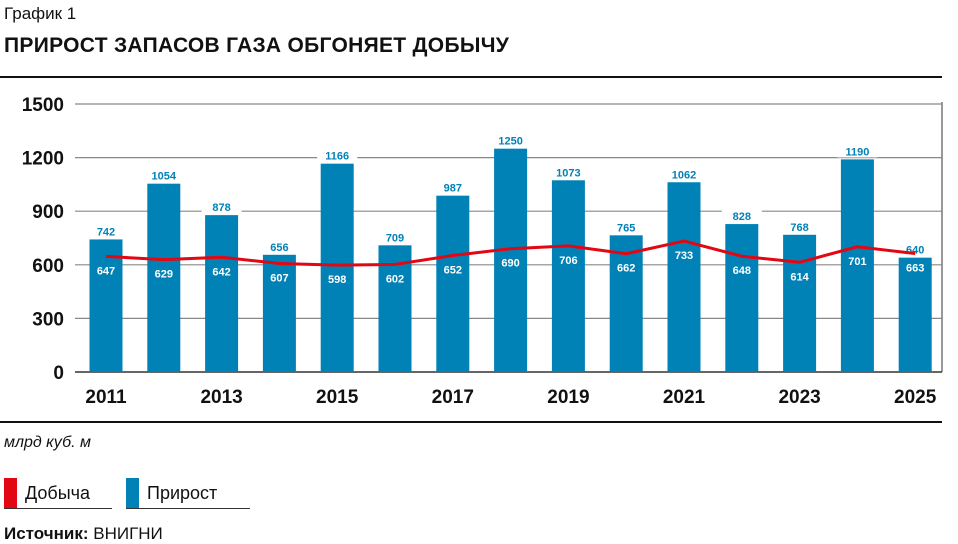  What do you see at coordinates (132, 493) in the screenshot?
I see `legend-swatch-blue` at bounding box center [132, 493].